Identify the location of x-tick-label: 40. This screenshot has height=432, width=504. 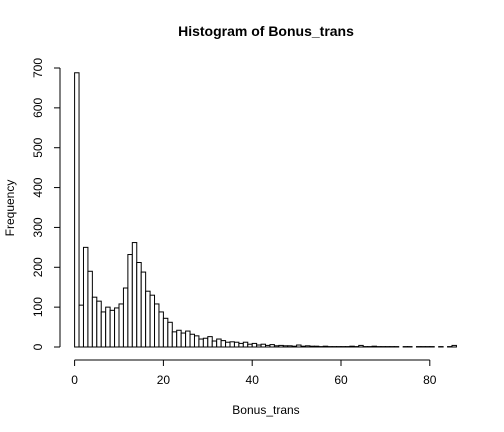
(253, 380).